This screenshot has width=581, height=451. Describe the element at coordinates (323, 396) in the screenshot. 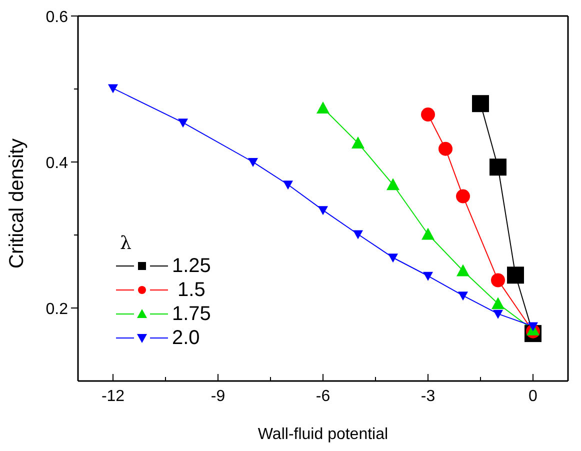

I see `x-tick-label: -6` at that location.